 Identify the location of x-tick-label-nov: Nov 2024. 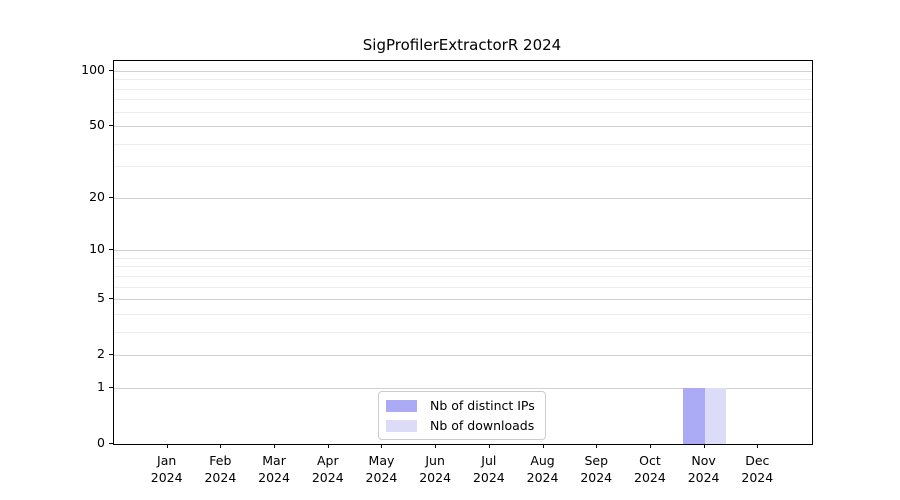
(703, 469).